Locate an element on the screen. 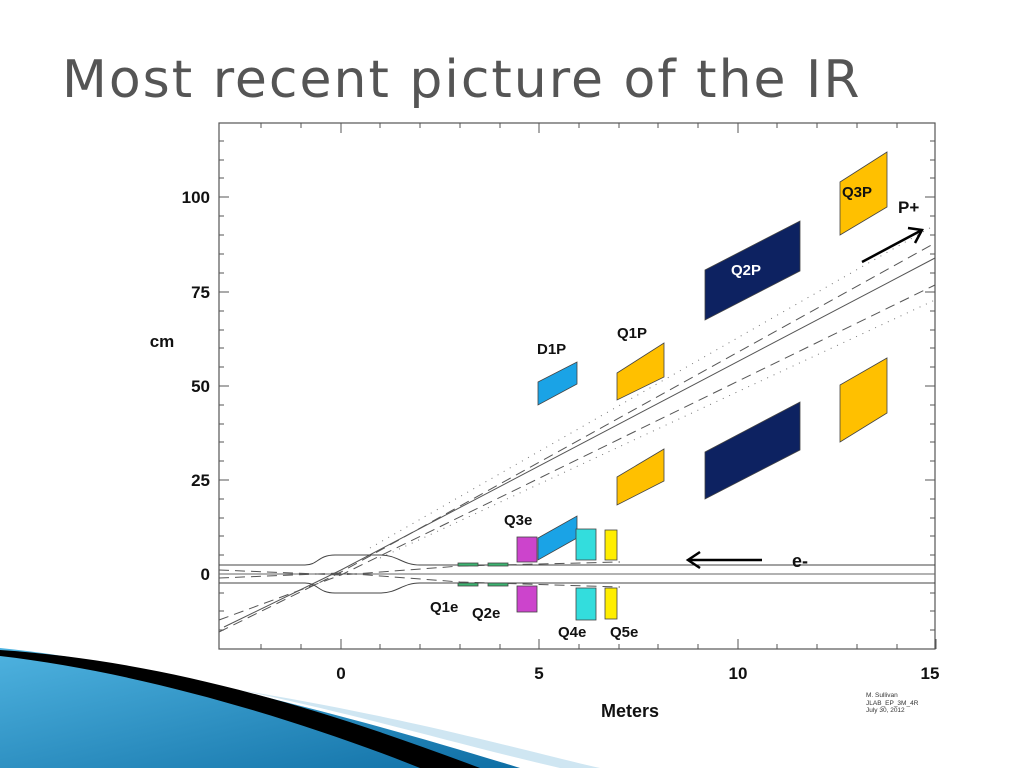 The width and height of the screenshot is (1024, 768). credit-note: M. Sullivan JLAB_EP_3M_4R July 30, 2012 is located at coordinates (892, 703).